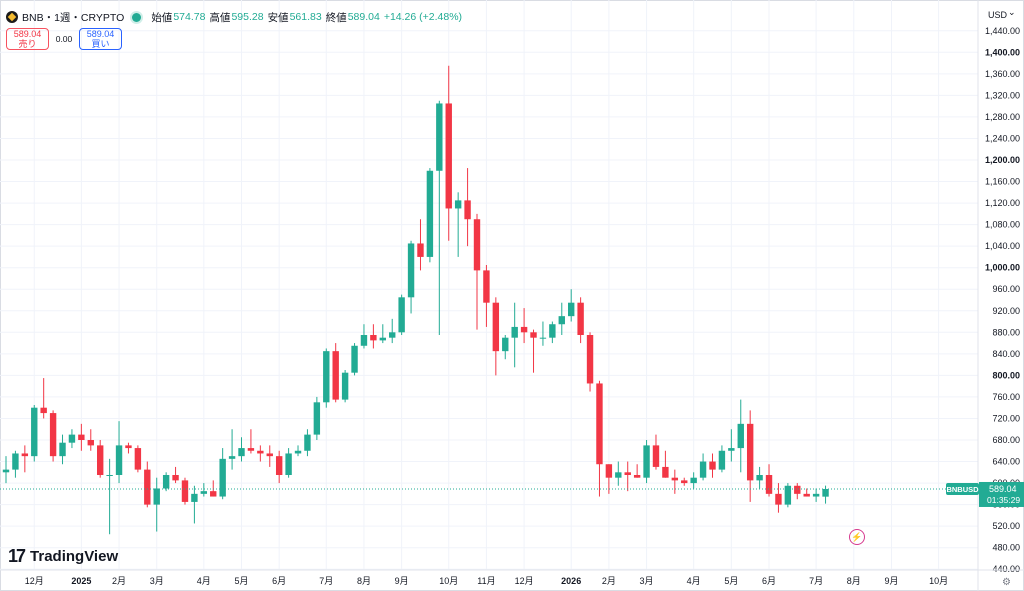 Image resolution: width=1024 pixels, height=591 pixels. I want to click on price-tag-bg, so click(1001, 494).